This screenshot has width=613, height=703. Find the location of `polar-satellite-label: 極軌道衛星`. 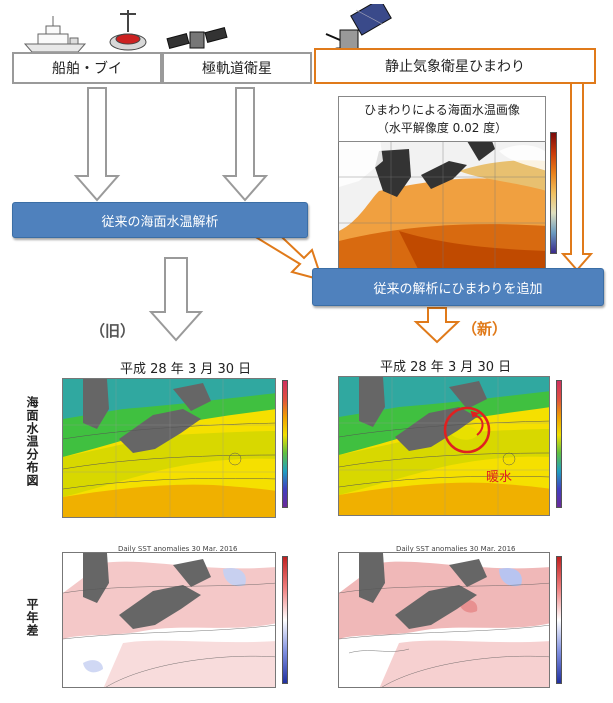

polar-satellite-label: 極軌道衛星 is located at coordinates (237, 69).